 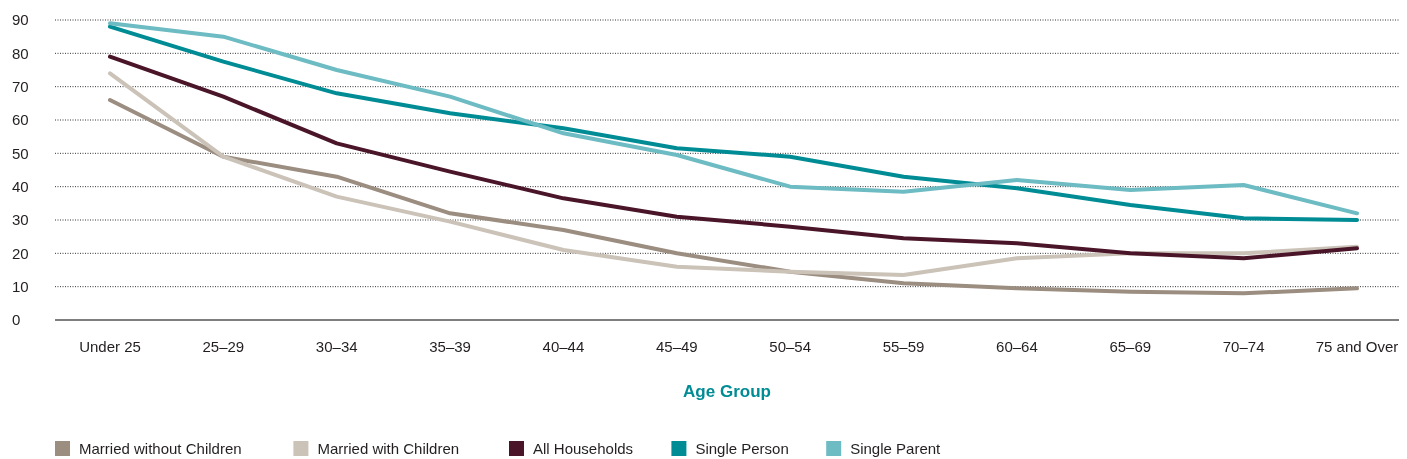 I want to click on x-tick-label: 35–39, so click(x=450, y=346).